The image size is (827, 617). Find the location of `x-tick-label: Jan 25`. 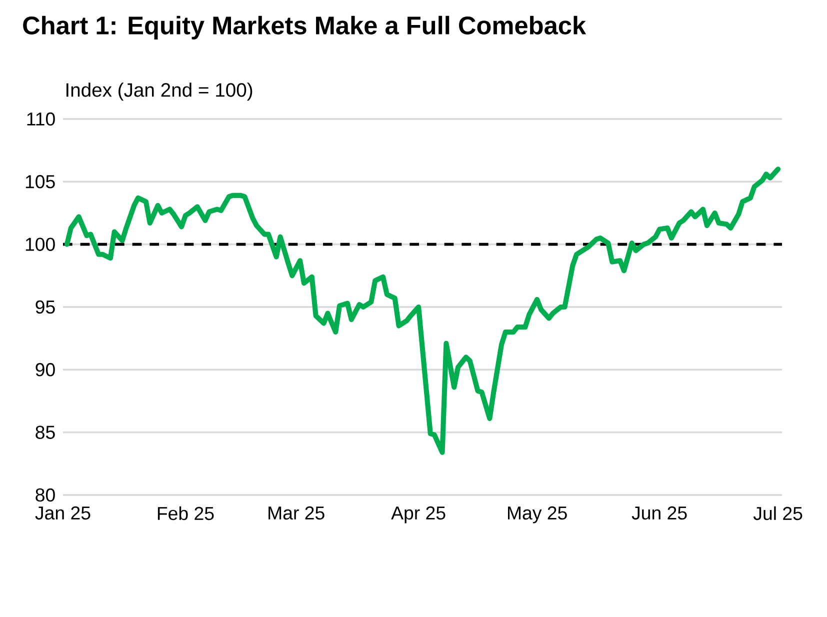

x-tick-label: Jan 25 is located at coordinates (62, 513).